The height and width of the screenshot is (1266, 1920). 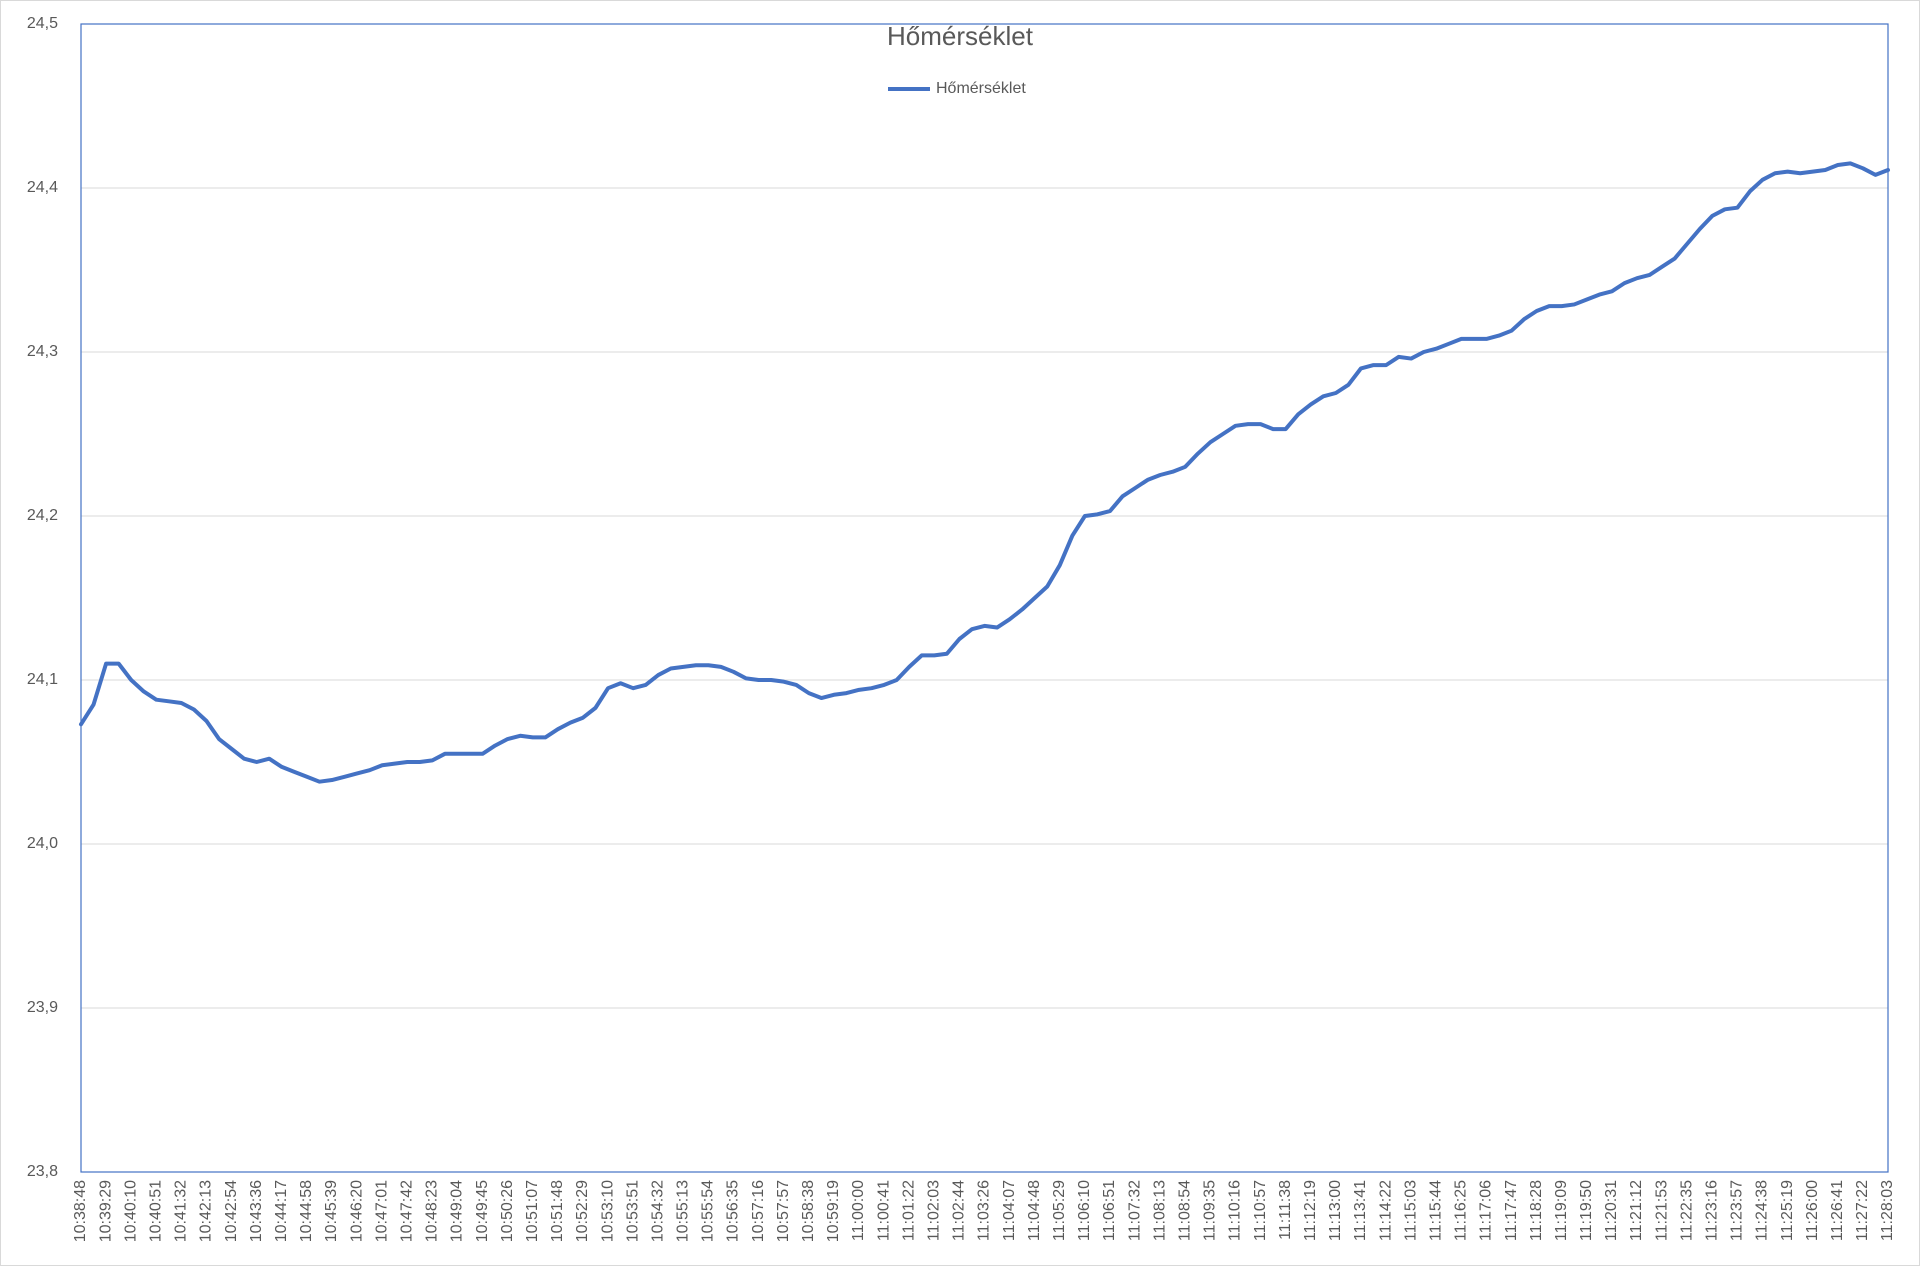 I want to click on x-tick-label: 11:19:50, so click(x=1586, y=1210).